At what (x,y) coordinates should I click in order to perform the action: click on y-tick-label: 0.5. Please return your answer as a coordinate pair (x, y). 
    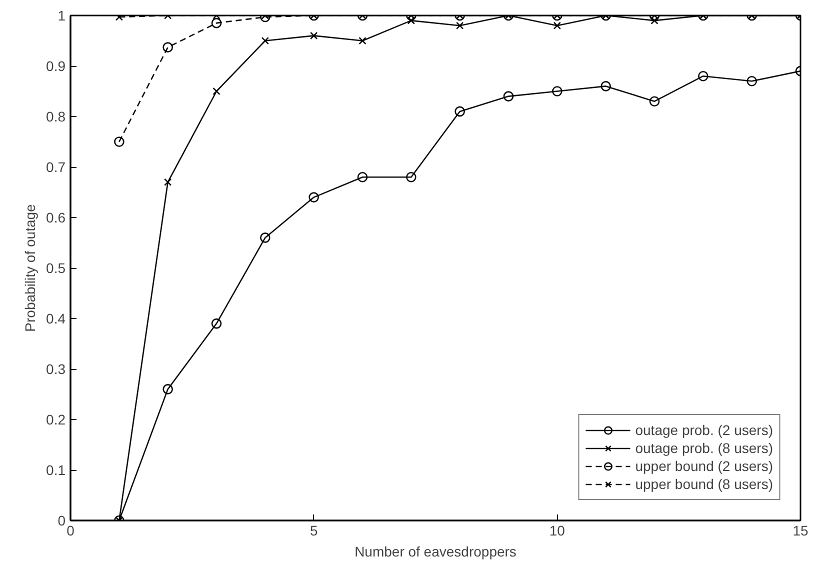
    Looking at the image, I should click on (56, 268).